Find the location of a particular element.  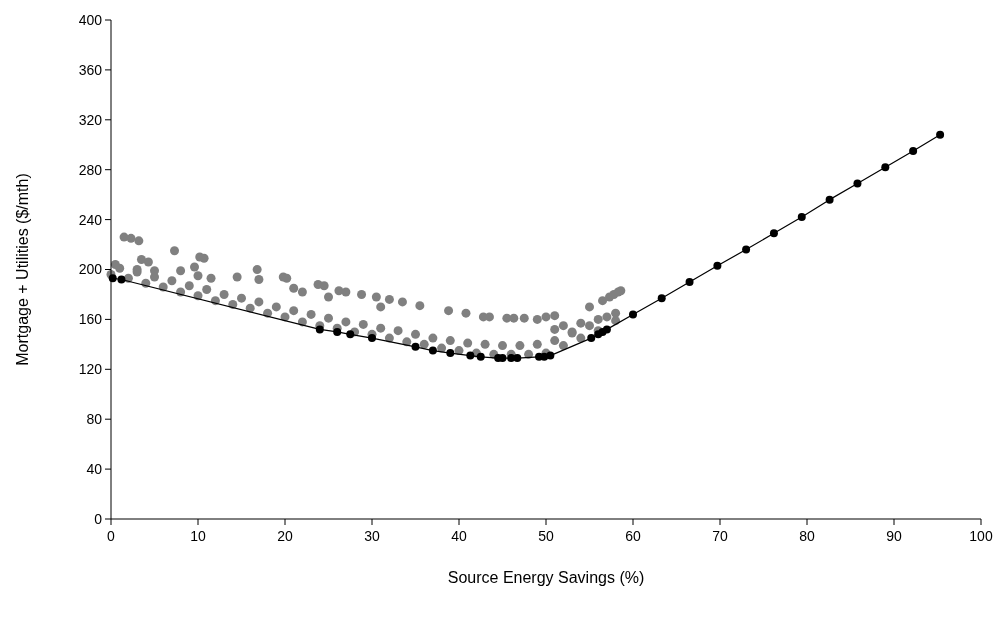

x-tick-label: 70 is located at coordinates (720, 536).